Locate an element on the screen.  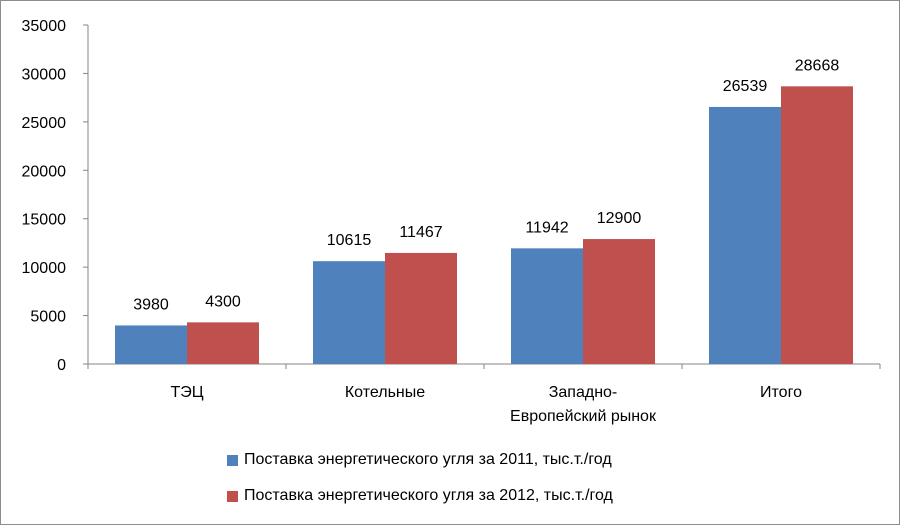
data-label: 26539 is located at coordinates (745, 86).